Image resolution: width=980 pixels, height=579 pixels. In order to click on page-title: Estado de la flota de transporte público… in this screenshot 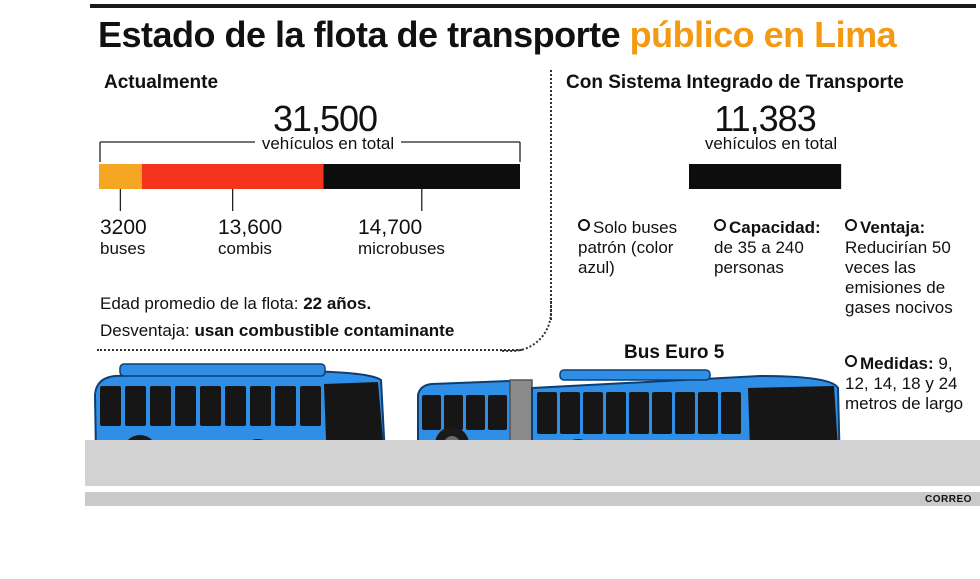, I will do `click(497, 35)`.